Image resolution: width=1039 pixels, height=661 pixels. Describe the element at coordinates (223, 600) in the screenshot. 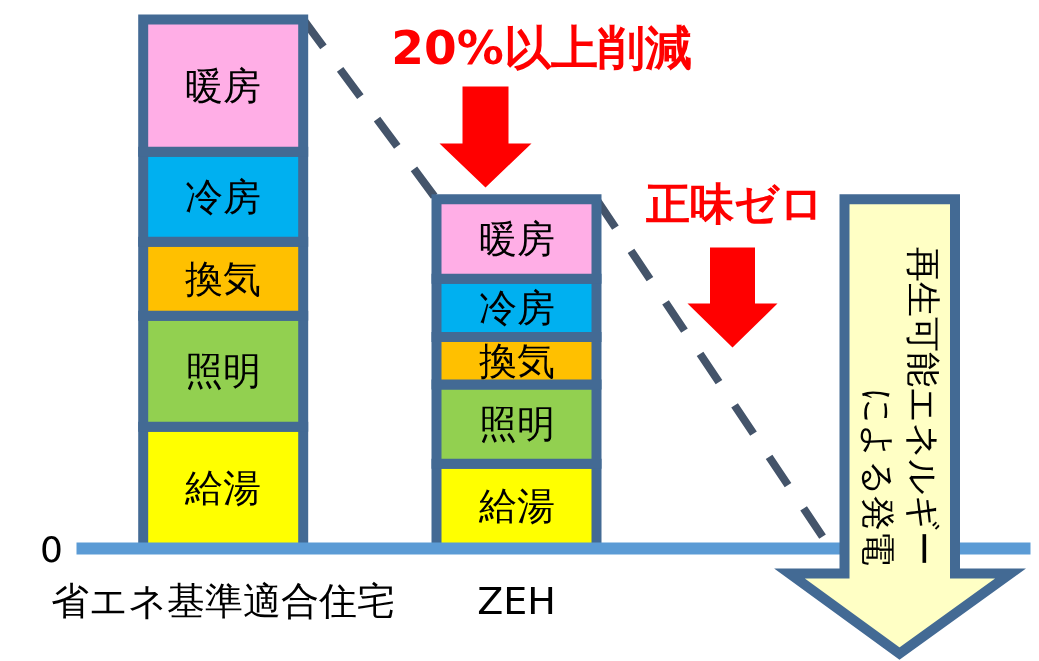

I see `x-tick-label: 省エネ基準適合住宅` at that location.